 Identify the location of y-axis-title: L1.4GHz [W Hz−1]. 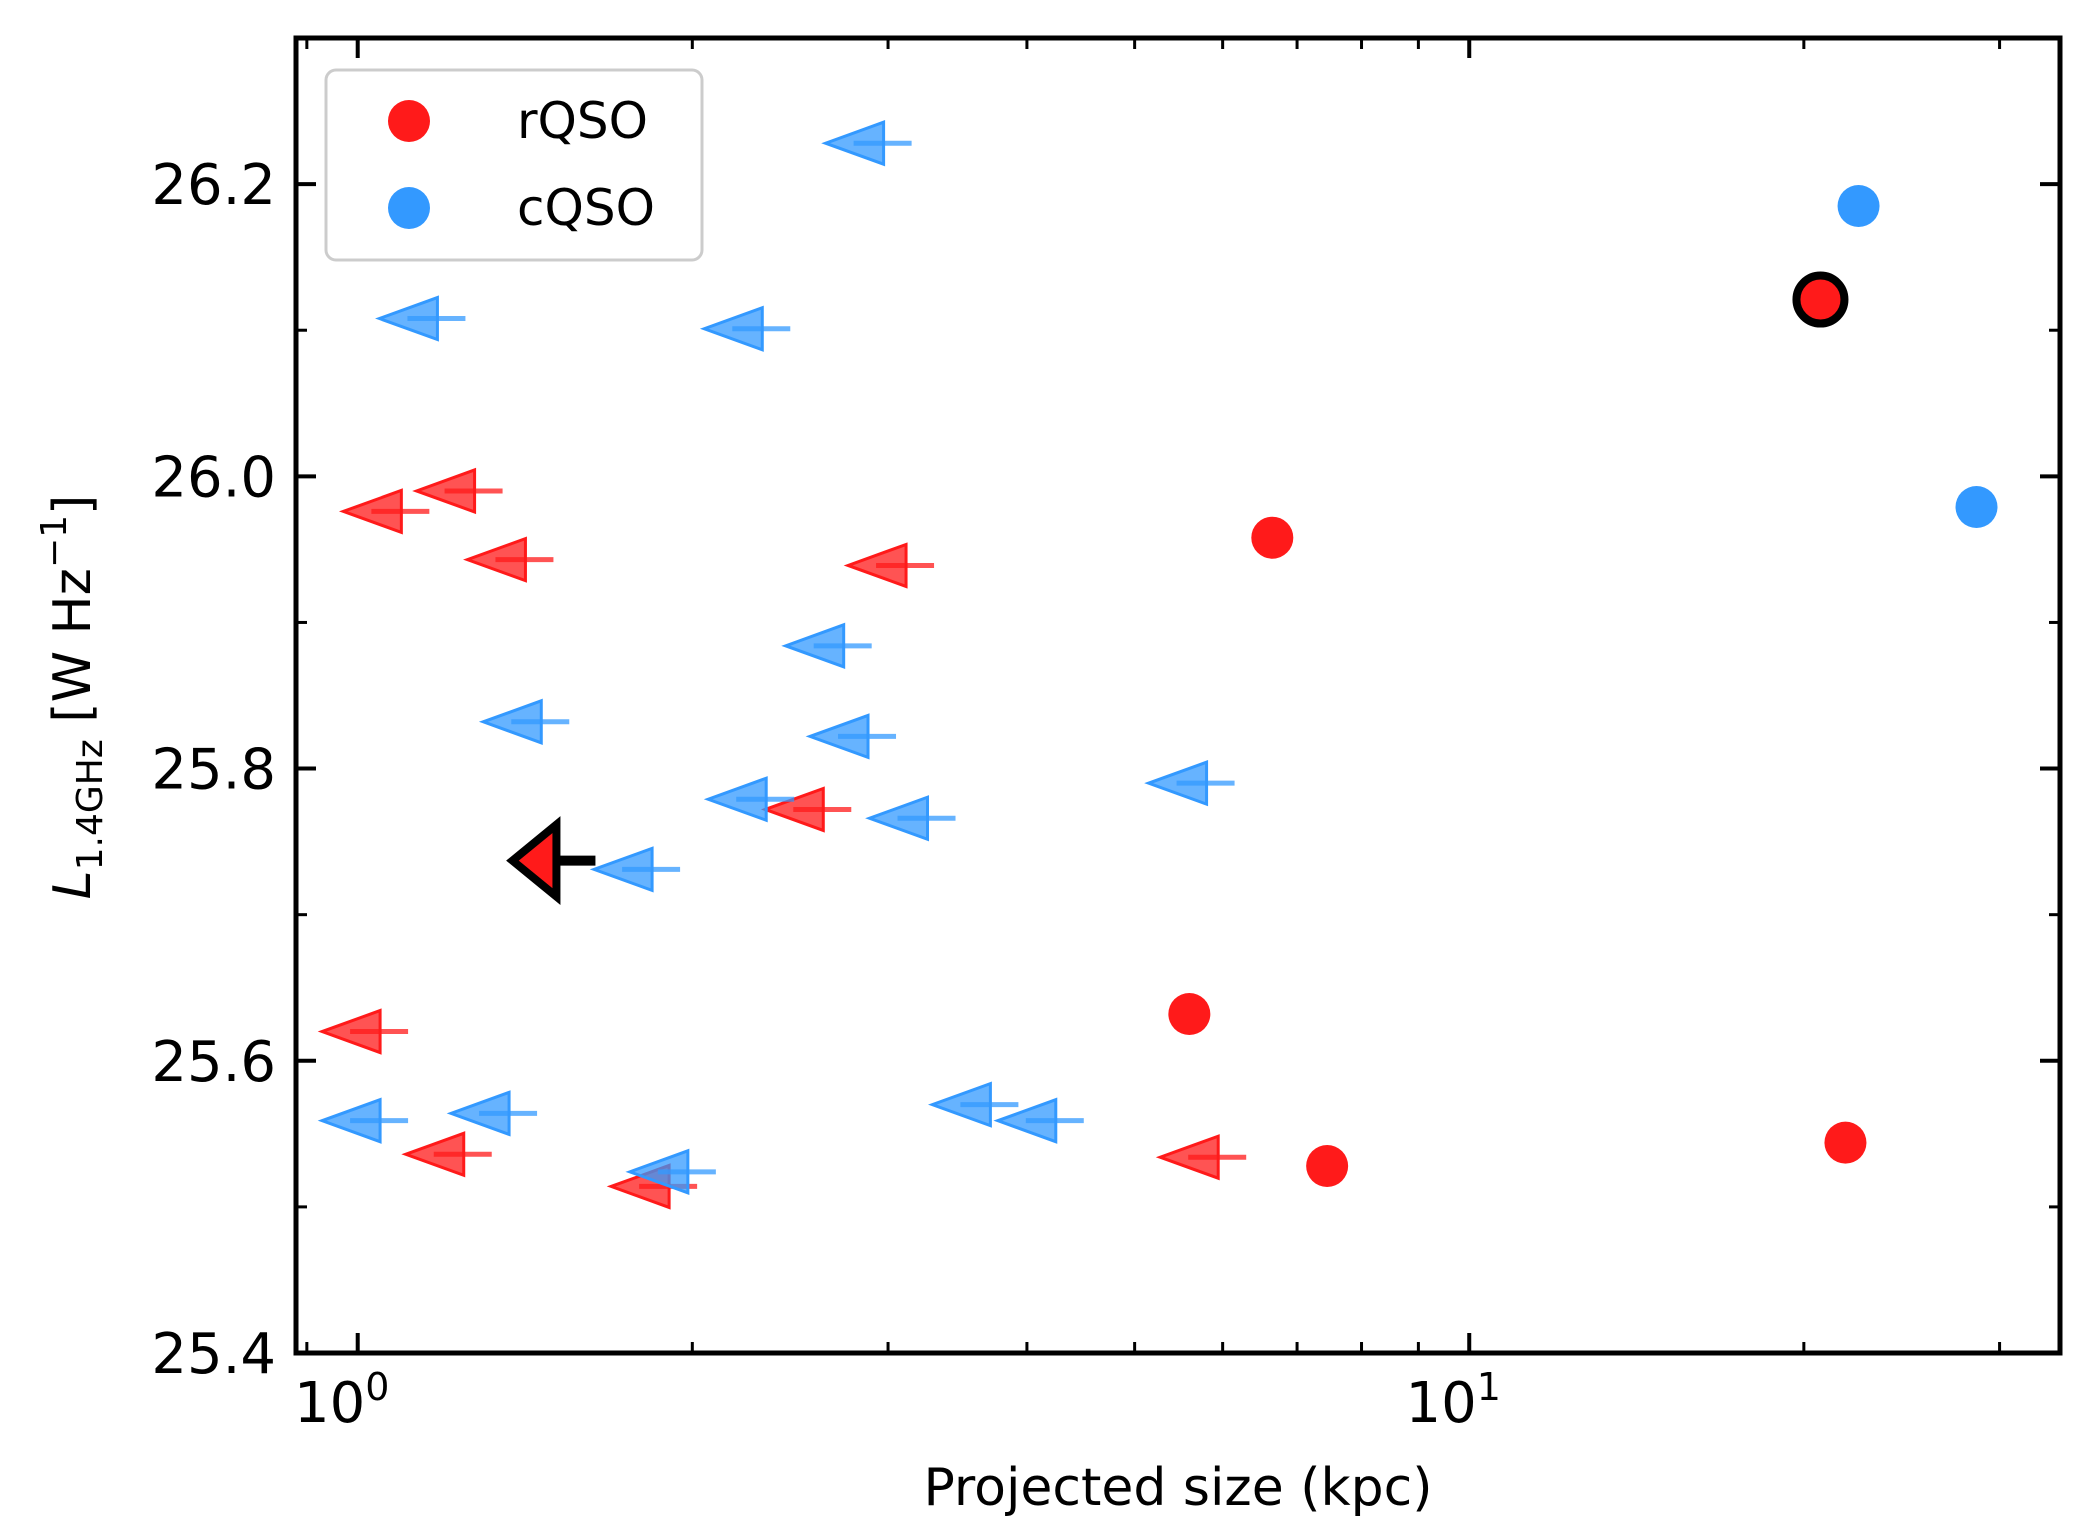
(72, 697).